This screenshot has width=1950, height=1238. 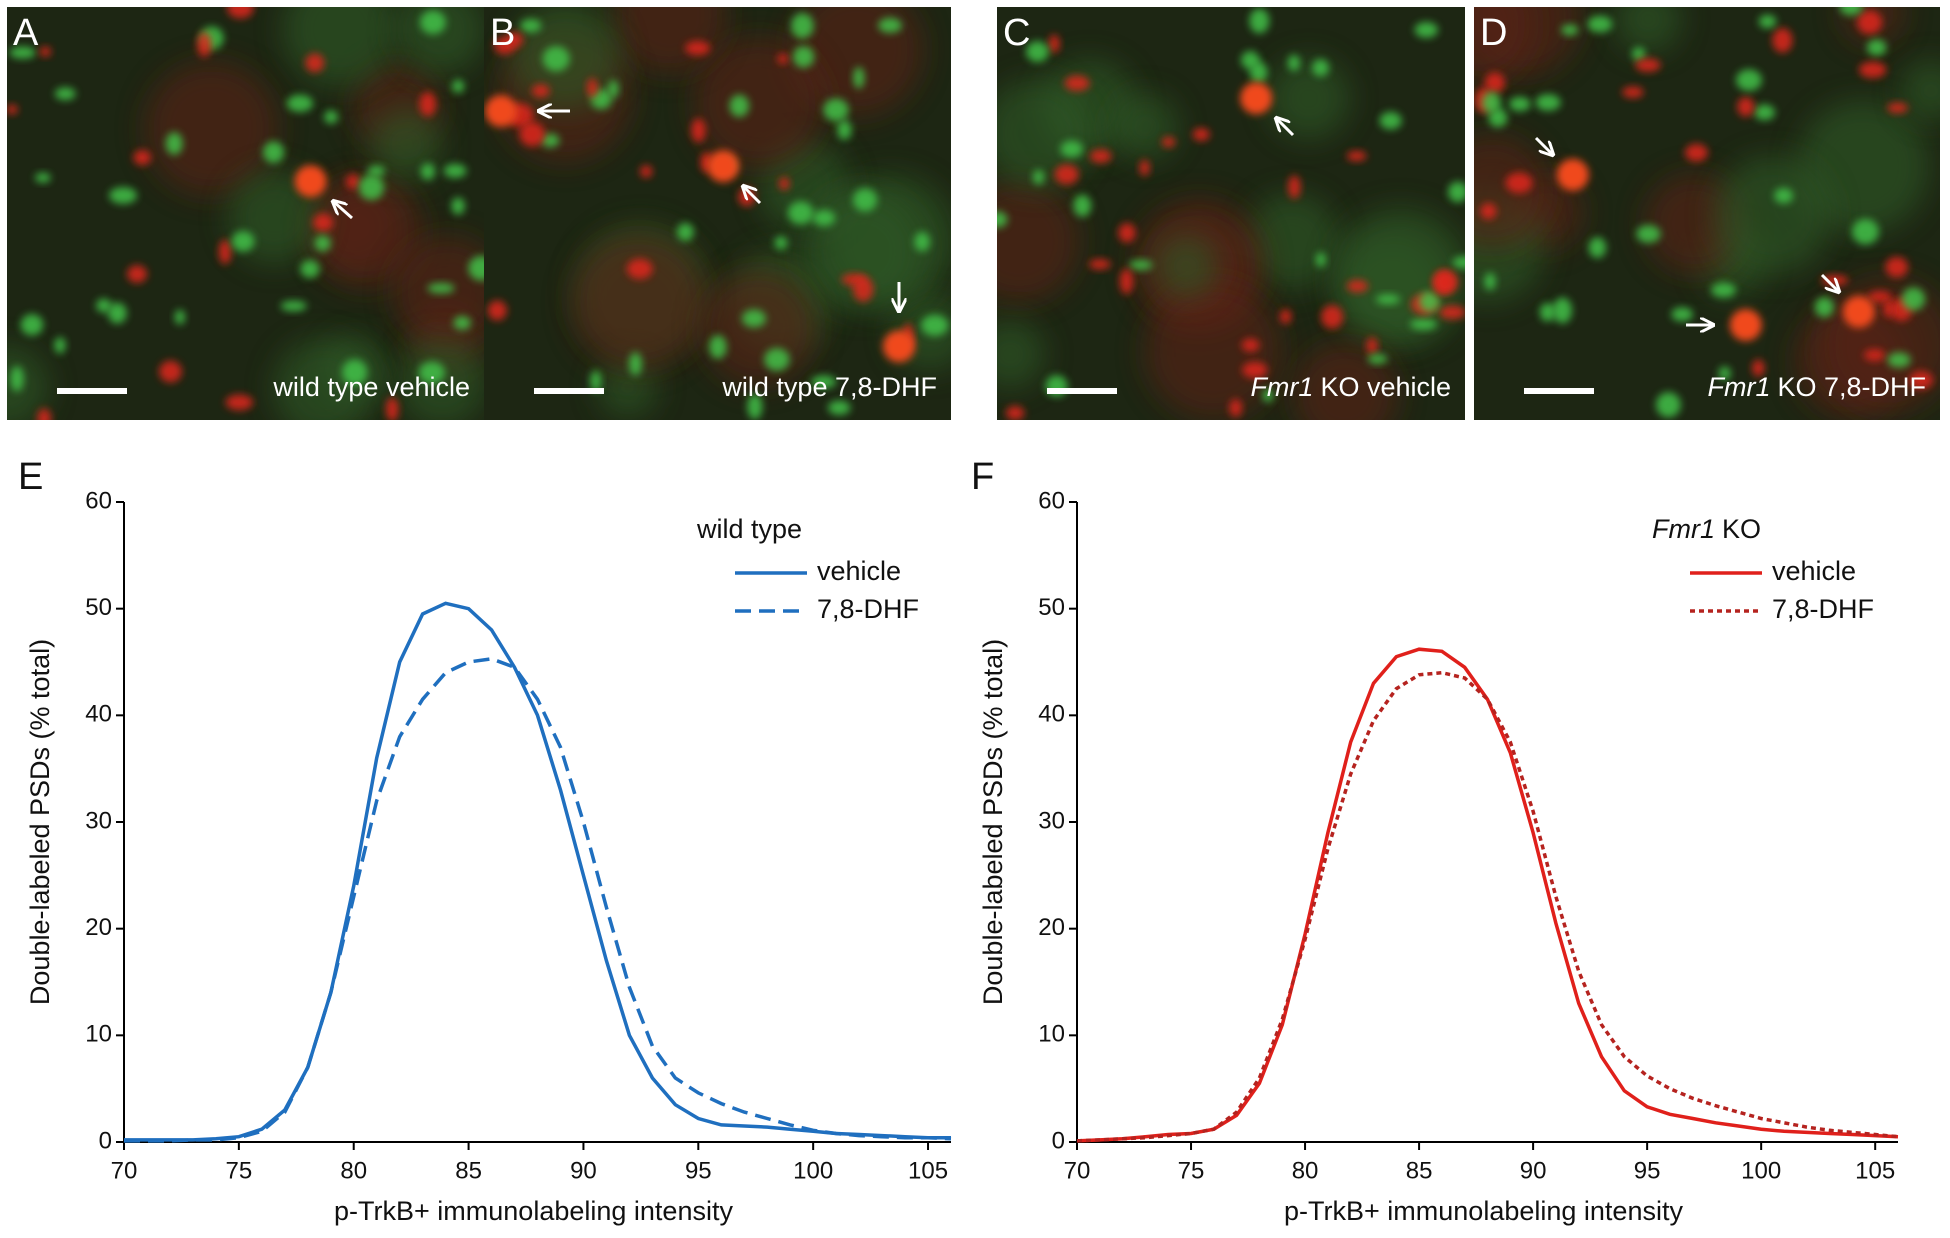 What do you see at coordinates (98, 500) in the screenshot?
I see `y-tick-label: 60` at bounding box center [98, 500].